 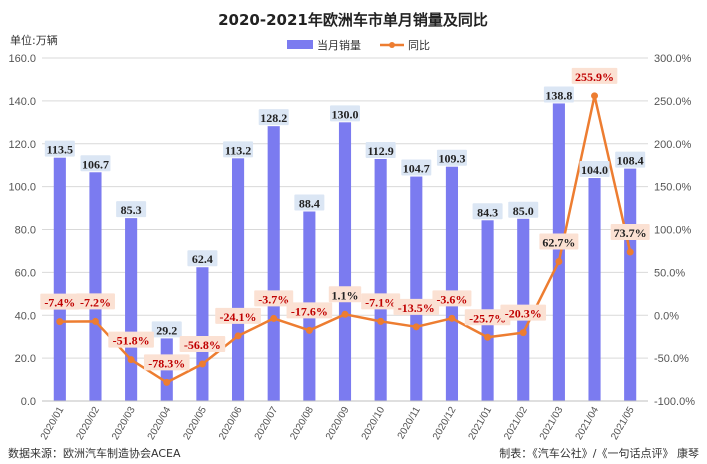 I want to click on x-tick-label: 2020/07, so click(x=267, y=423).